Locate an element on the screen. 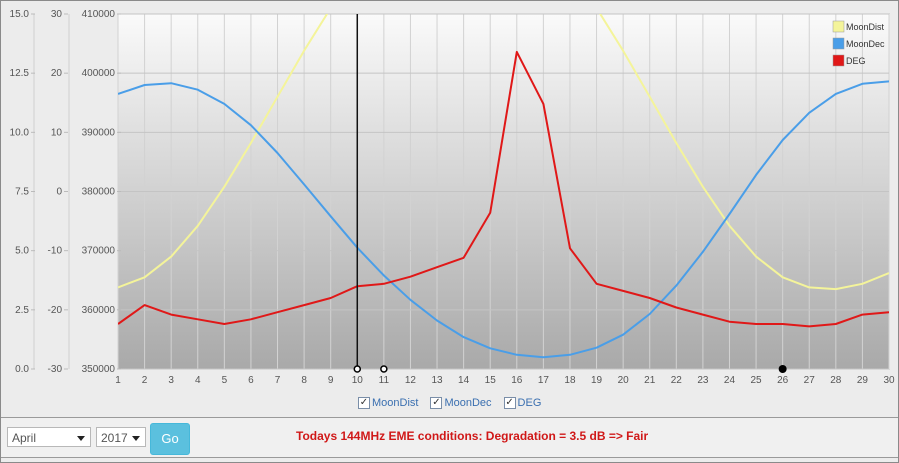 The image size is (899, 463). toggle-label-deg: DEG is located at coordinates (529, 403).